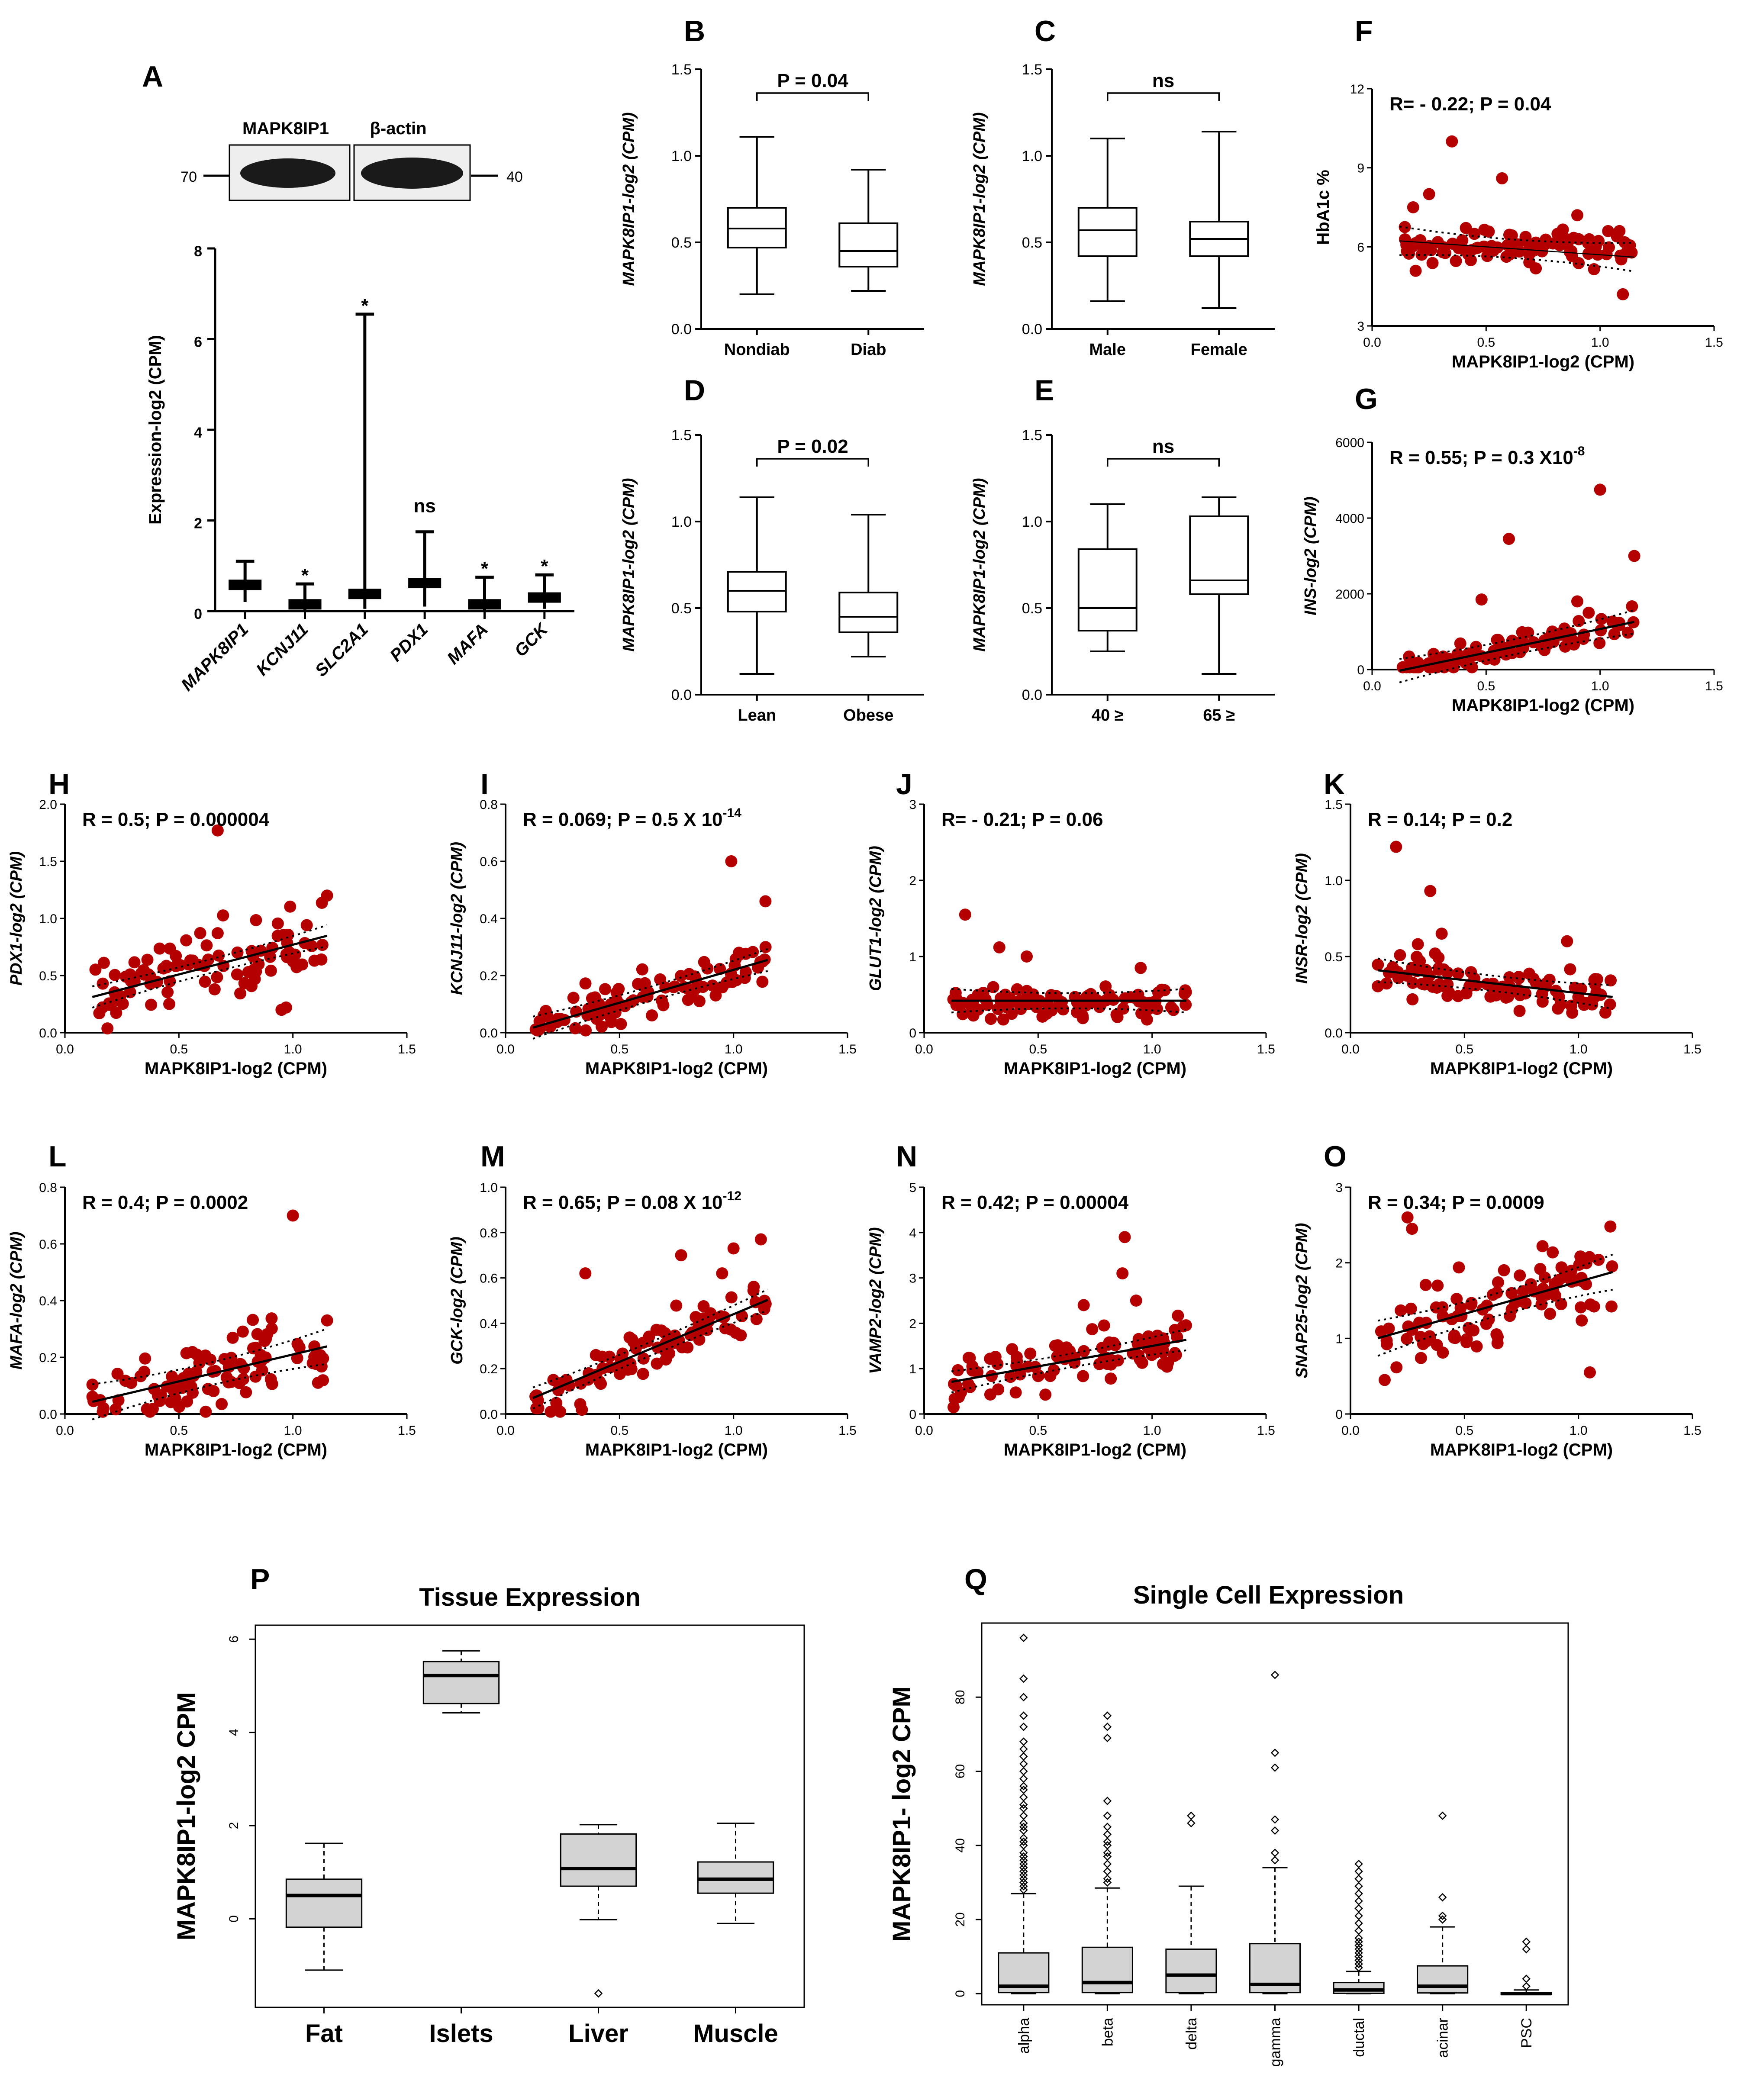 This screenshot has height=2100, width=1750. What do you see at coordinates (1366, 399) in the screenshot?
I see `panel-label-G: G` at bounding box center [1366, 399].